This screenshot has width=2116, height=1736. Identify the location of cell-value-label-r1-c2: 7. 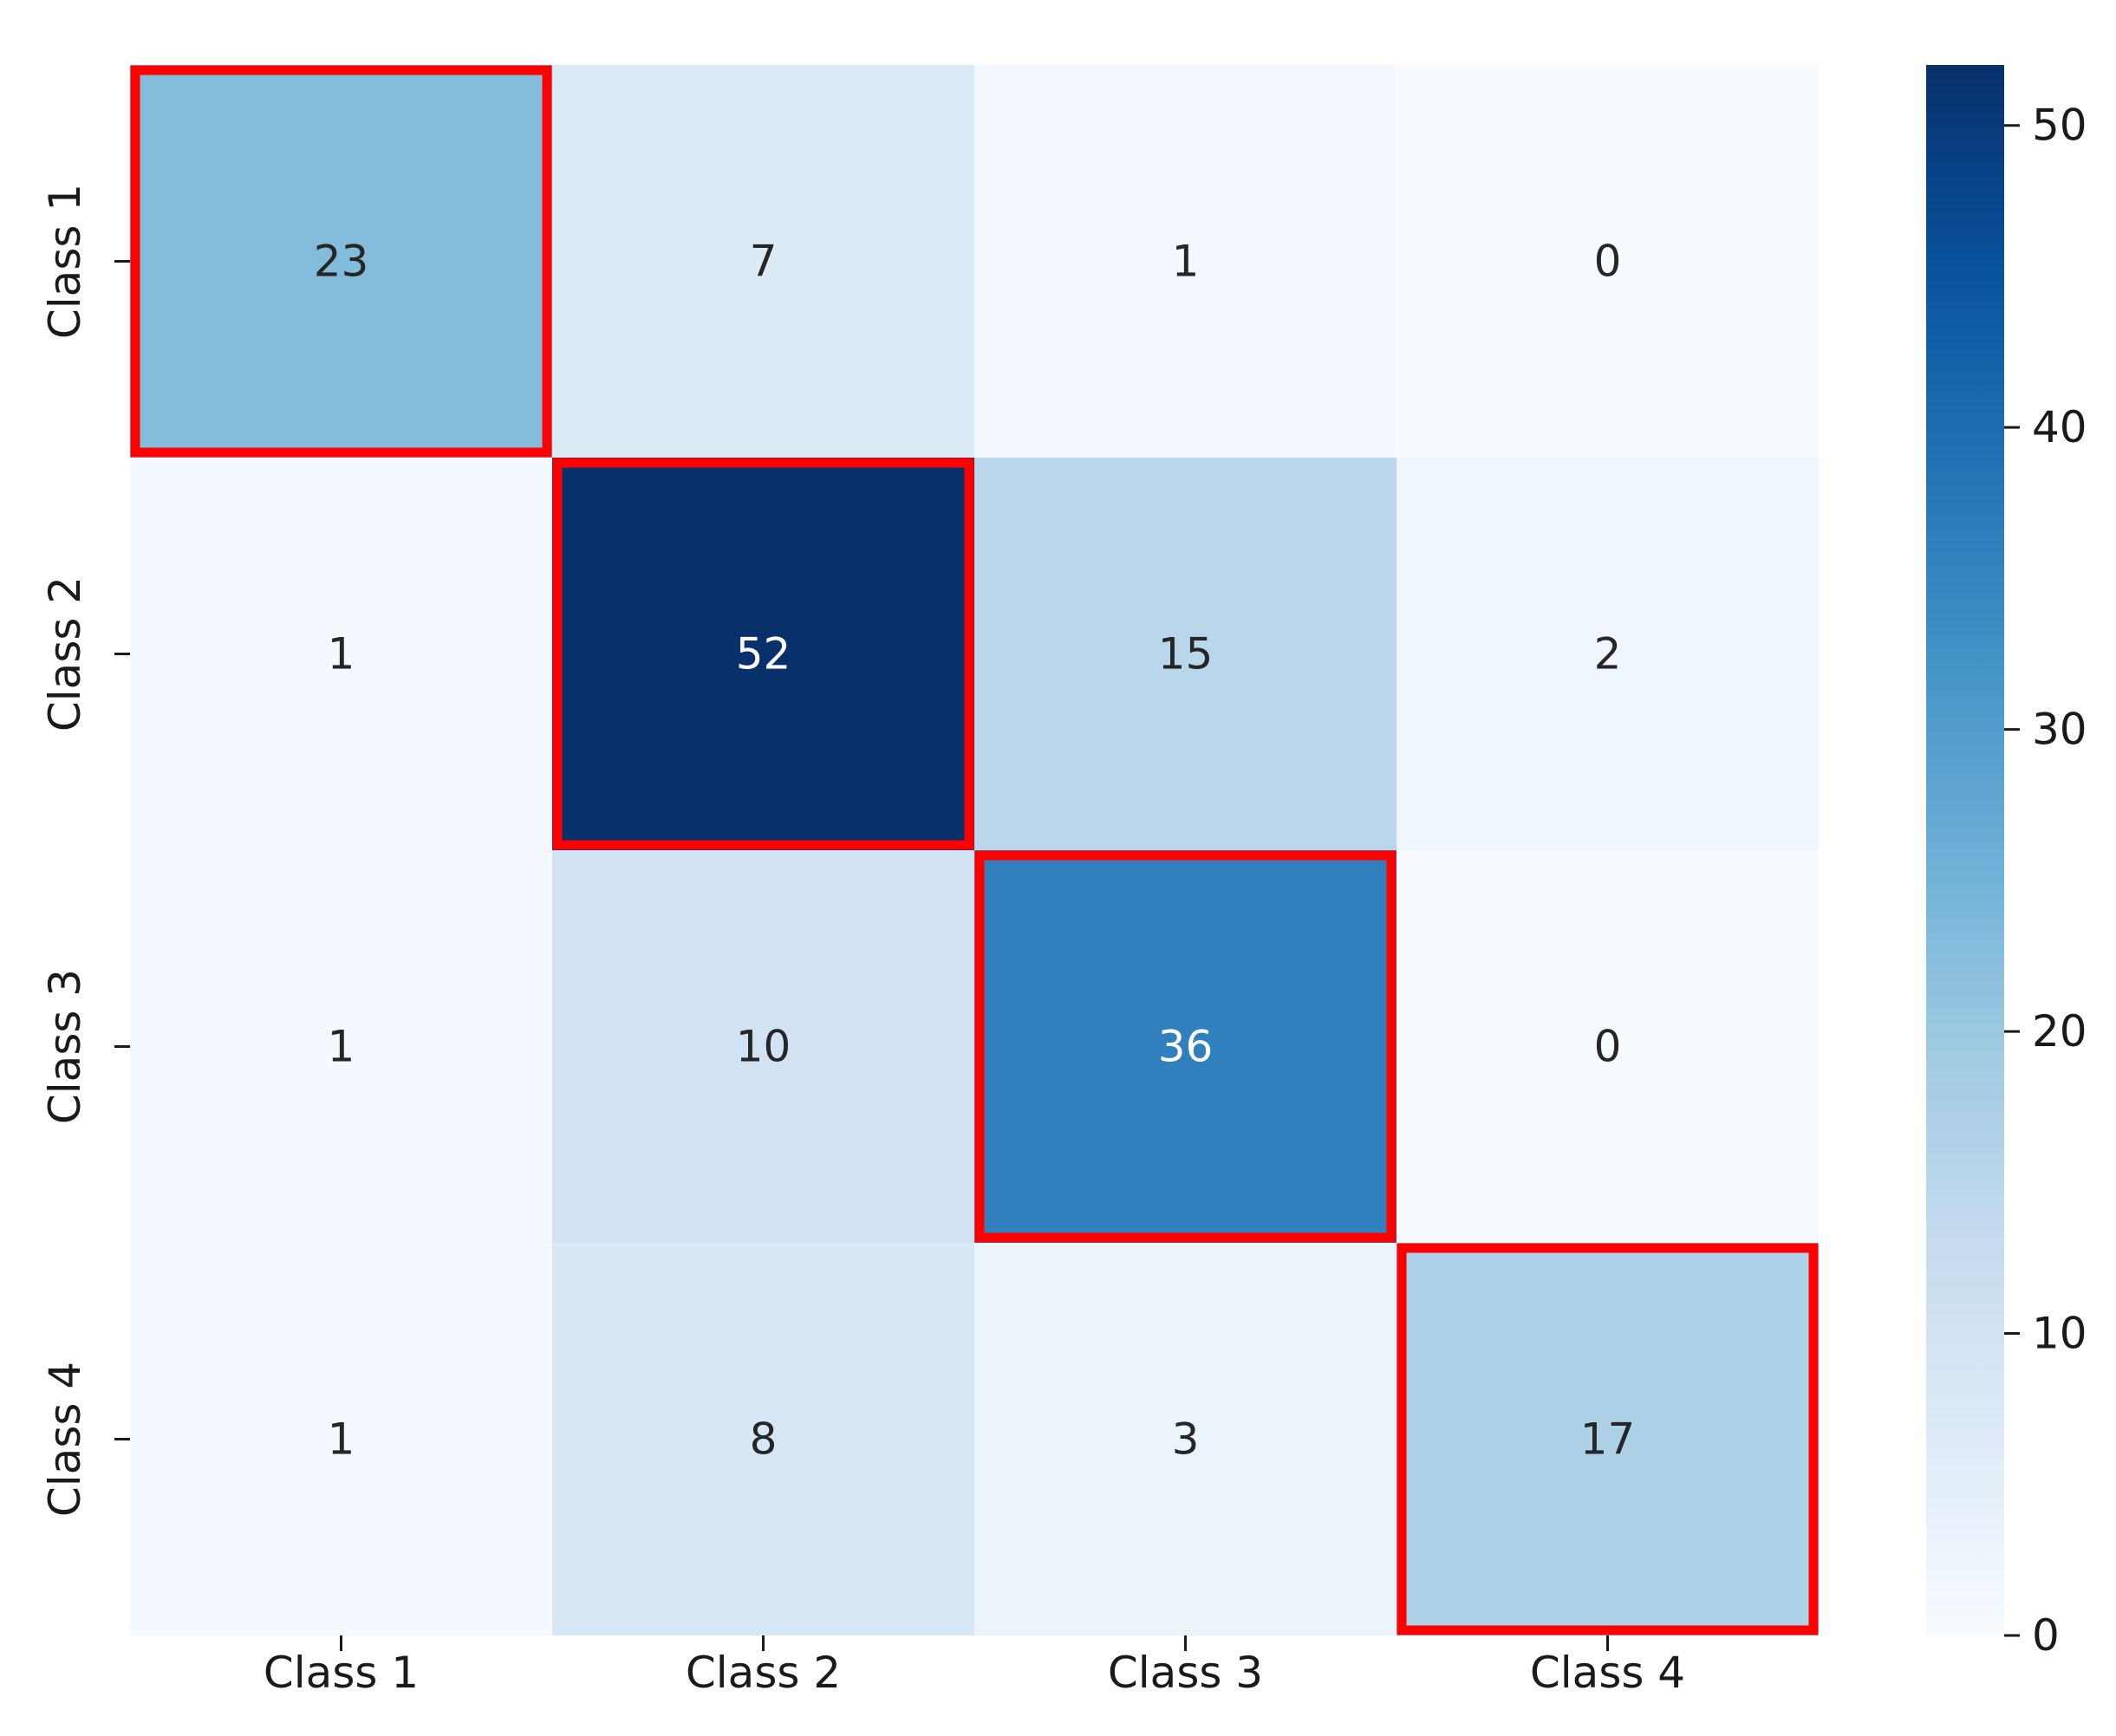
(764, 262).